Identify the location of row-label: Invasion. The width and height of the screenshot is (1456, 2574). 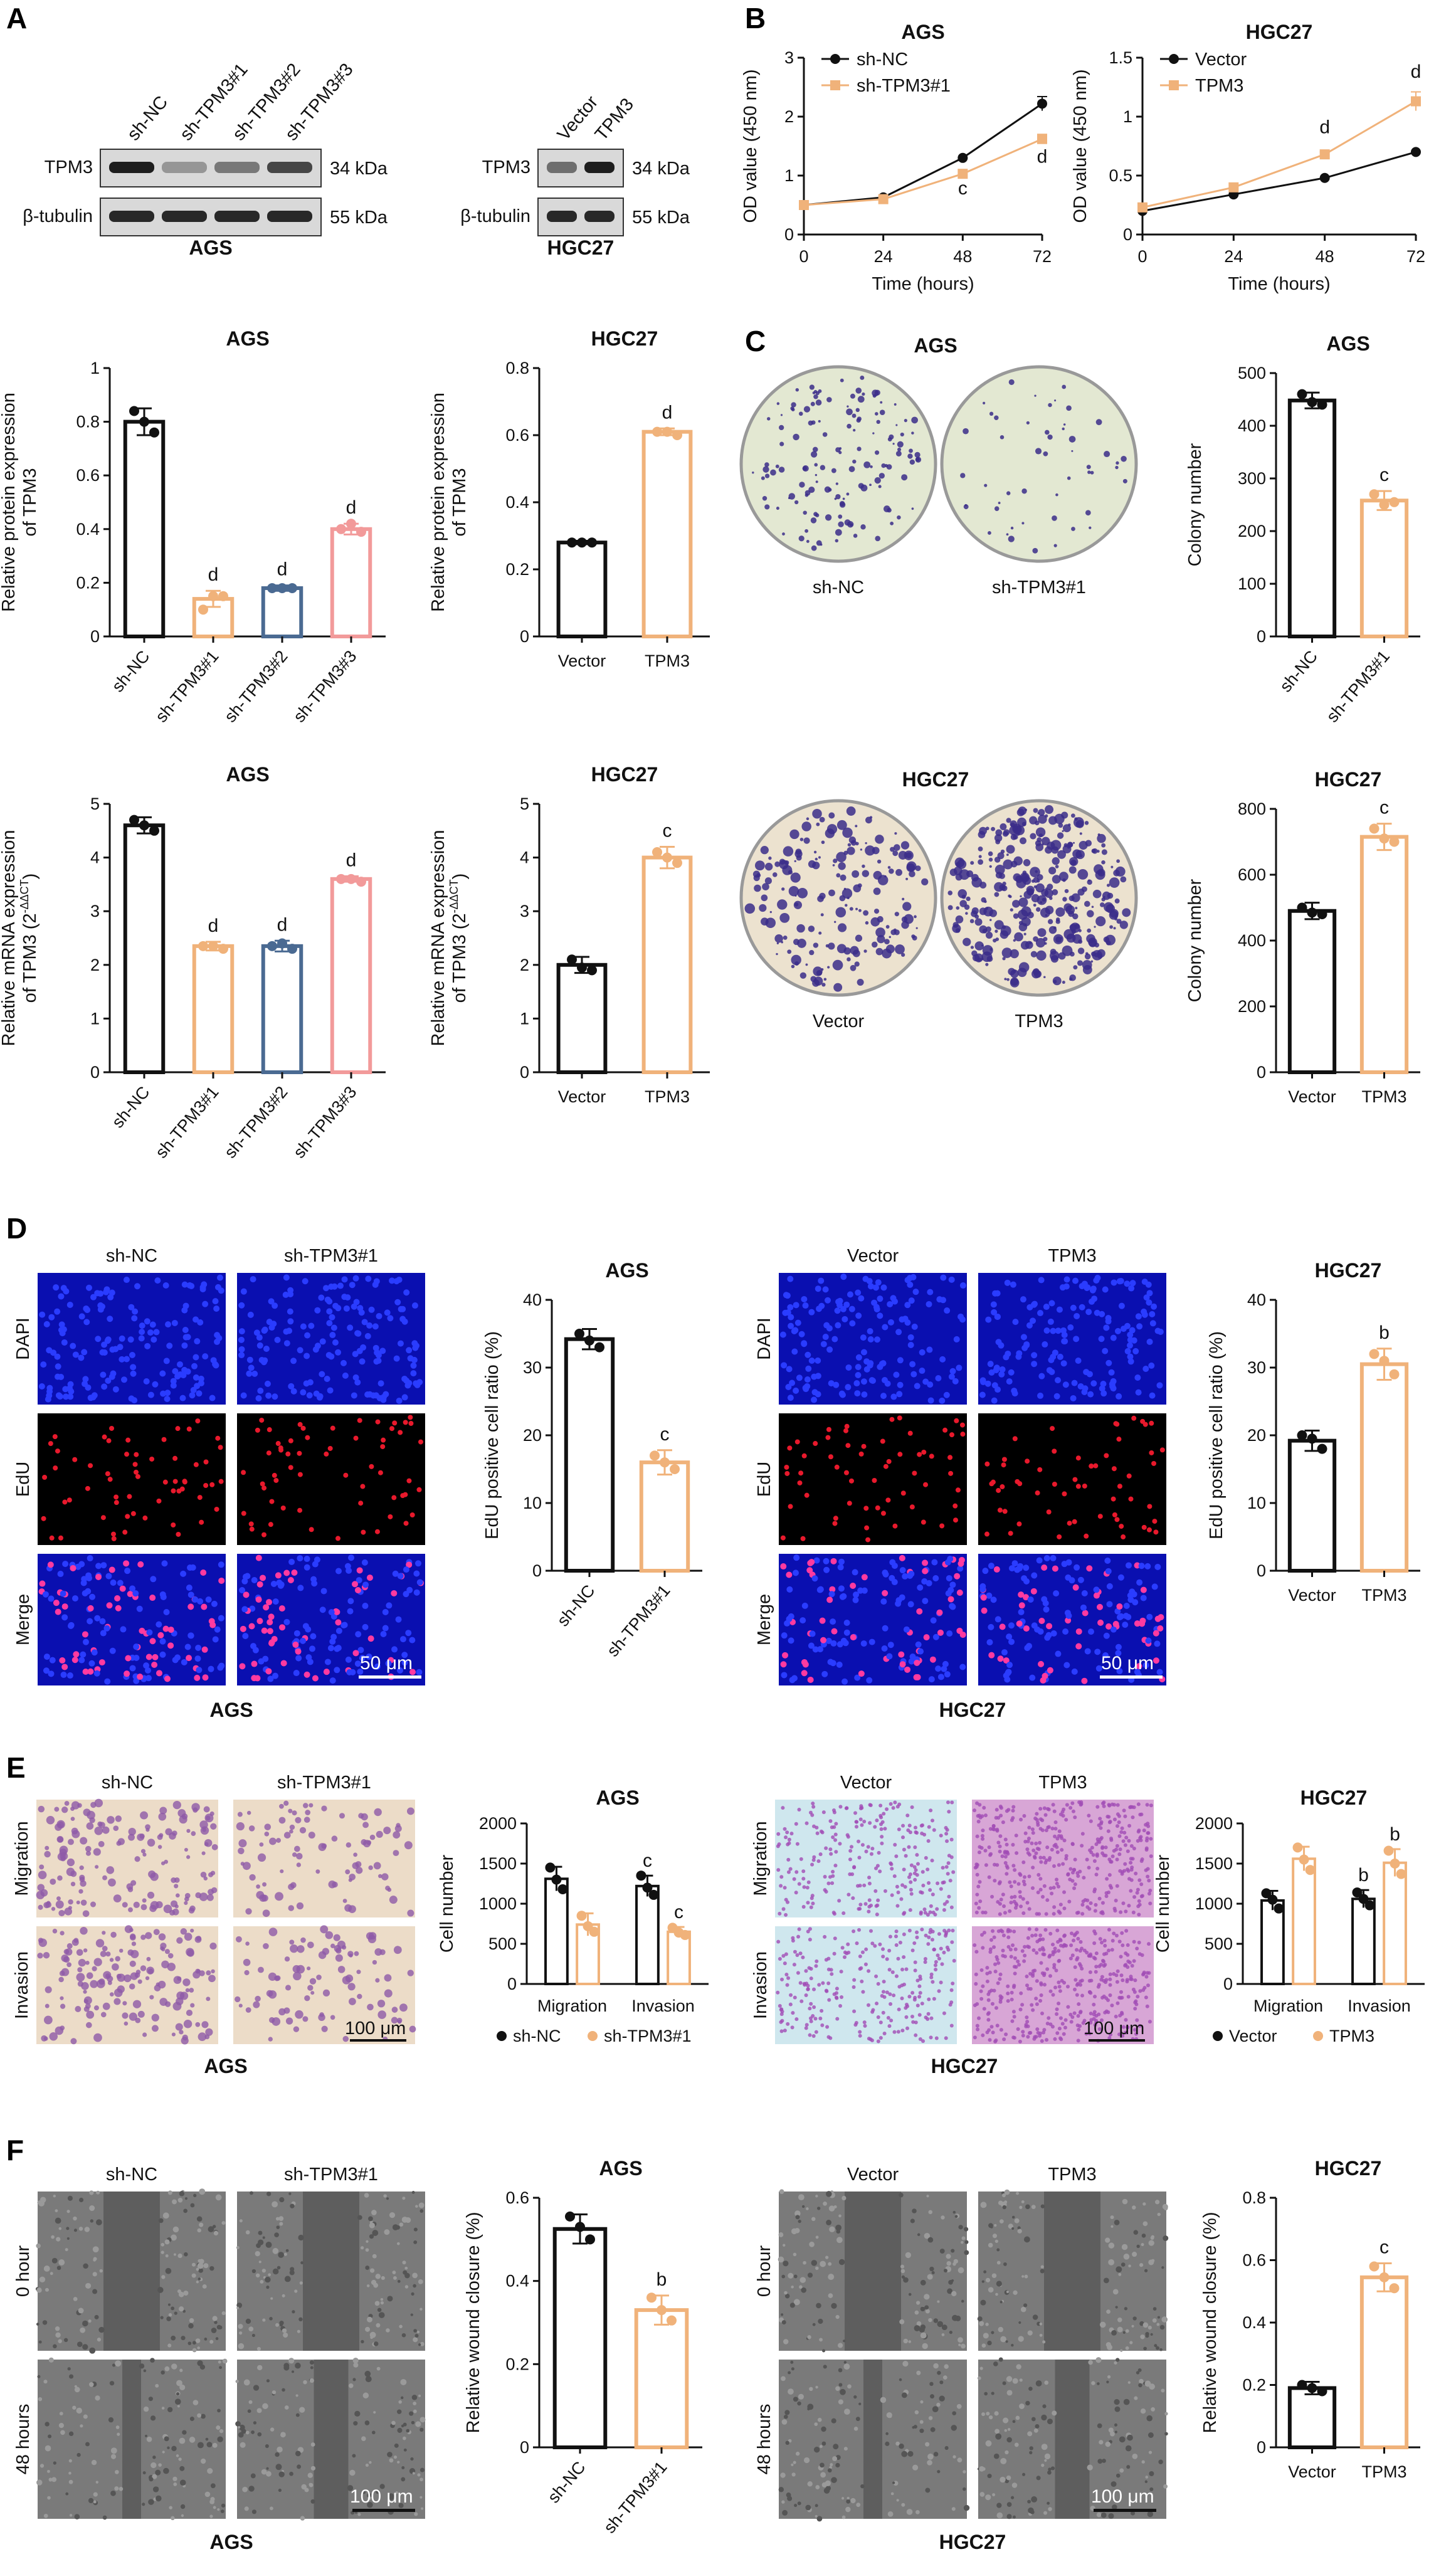
(22, 1985).